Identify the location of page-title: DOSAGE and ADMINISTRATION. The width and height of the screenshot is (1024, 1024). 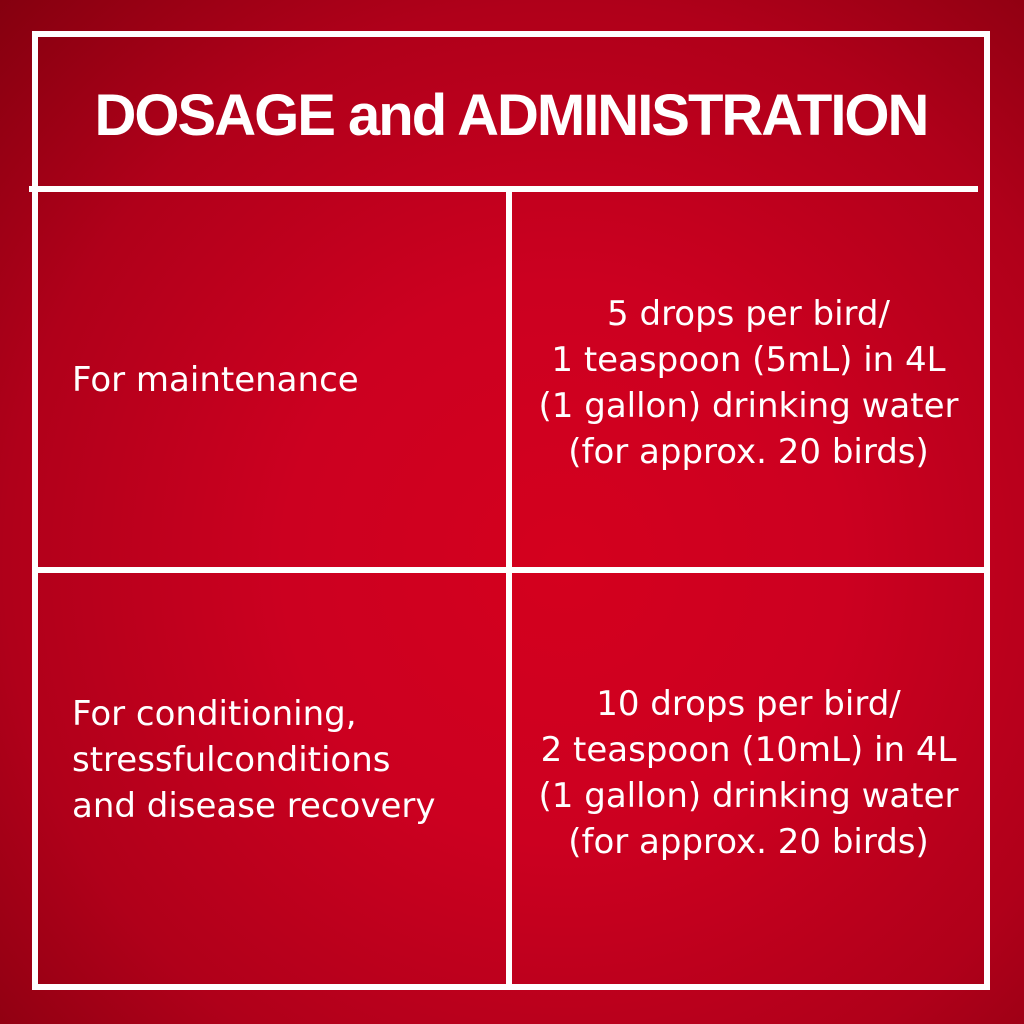
(512, 115).